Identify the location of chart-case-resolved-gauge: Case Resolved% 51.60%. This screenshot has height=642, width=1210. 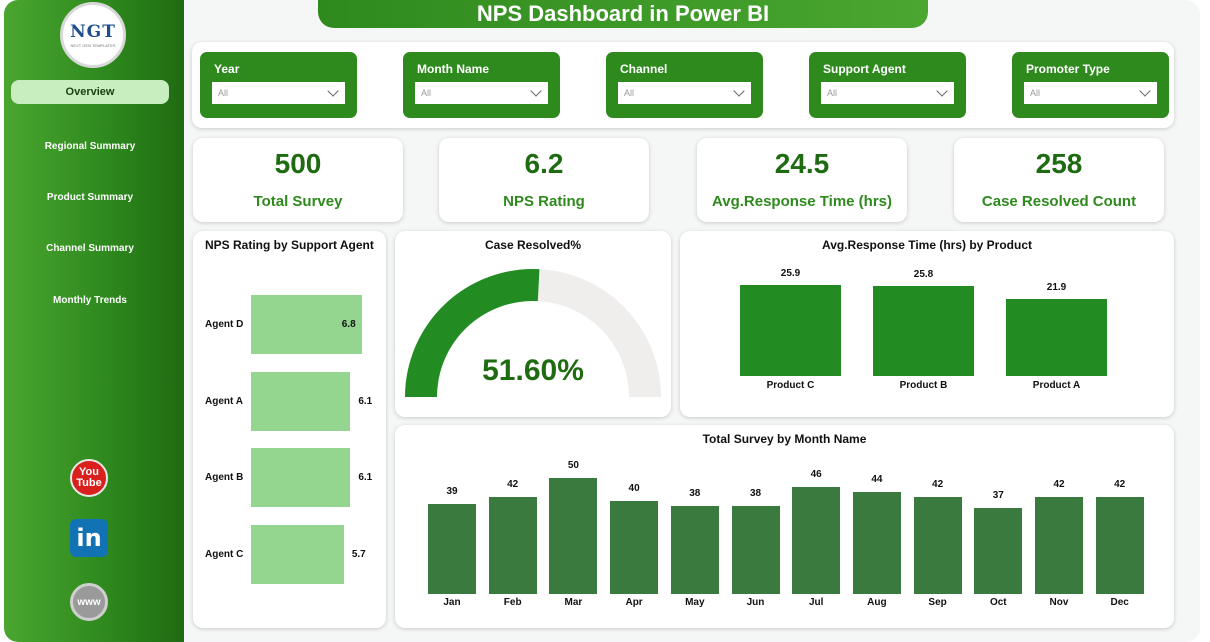
(533, 324).